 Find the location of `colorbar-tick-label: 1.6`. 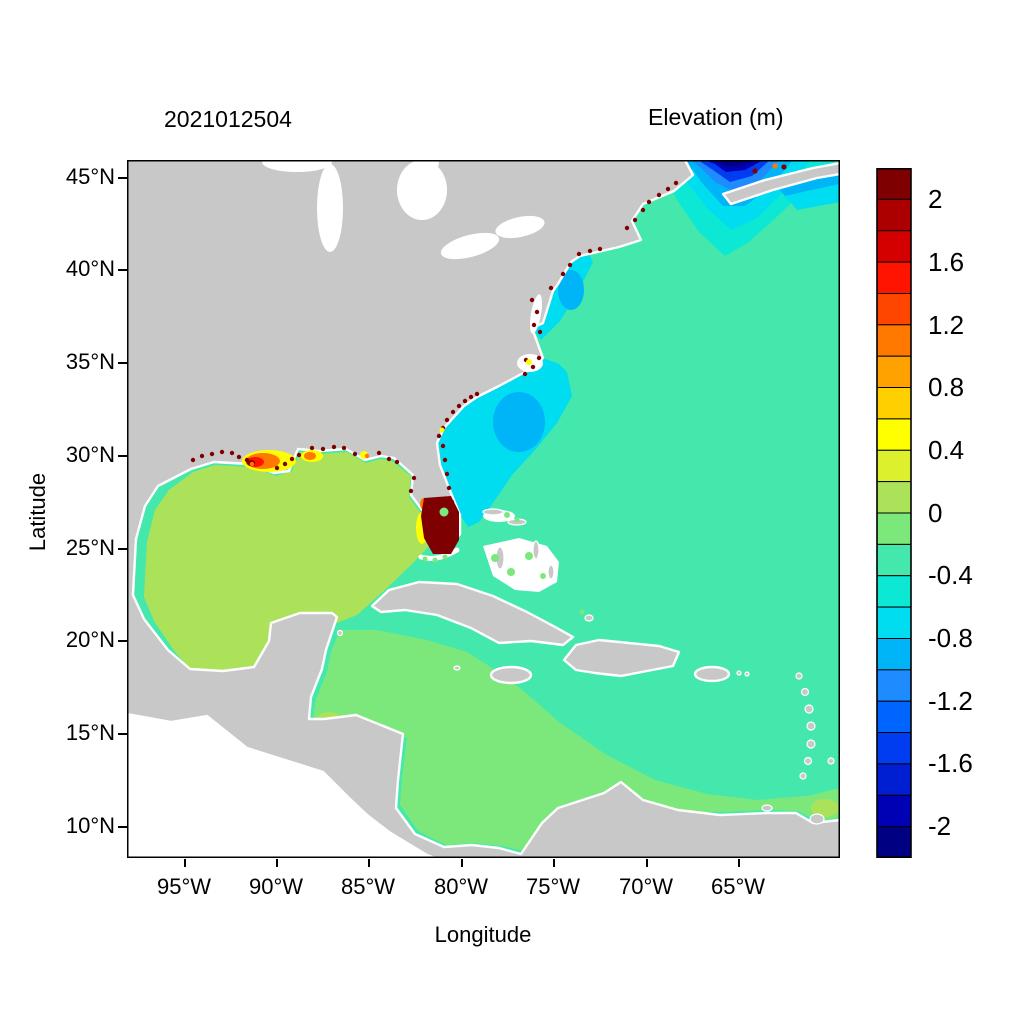

colorbar-tick-label: 1.6 is located at coordinates (946, 262).